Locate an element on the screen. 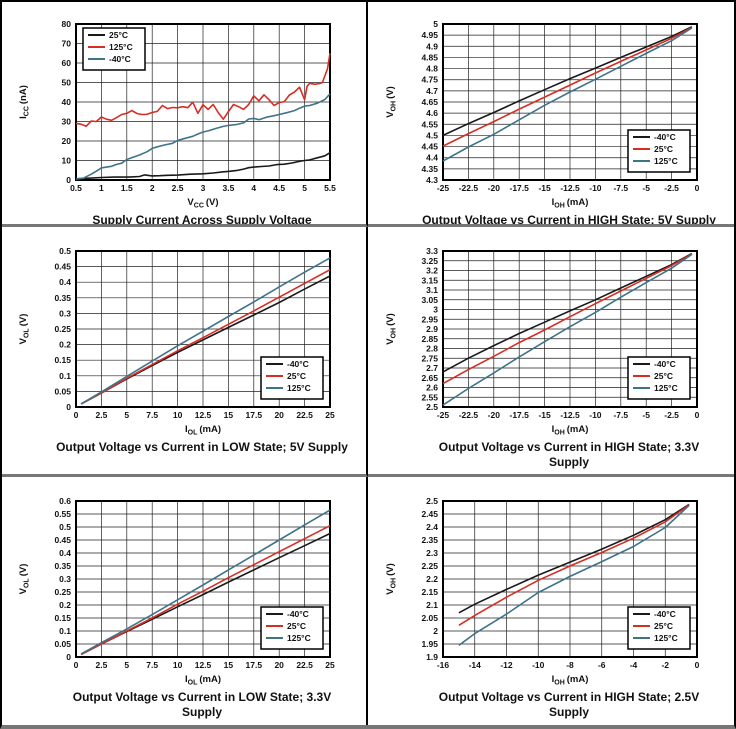  svg-text: 0.25 is located at coordinates (62, 592).